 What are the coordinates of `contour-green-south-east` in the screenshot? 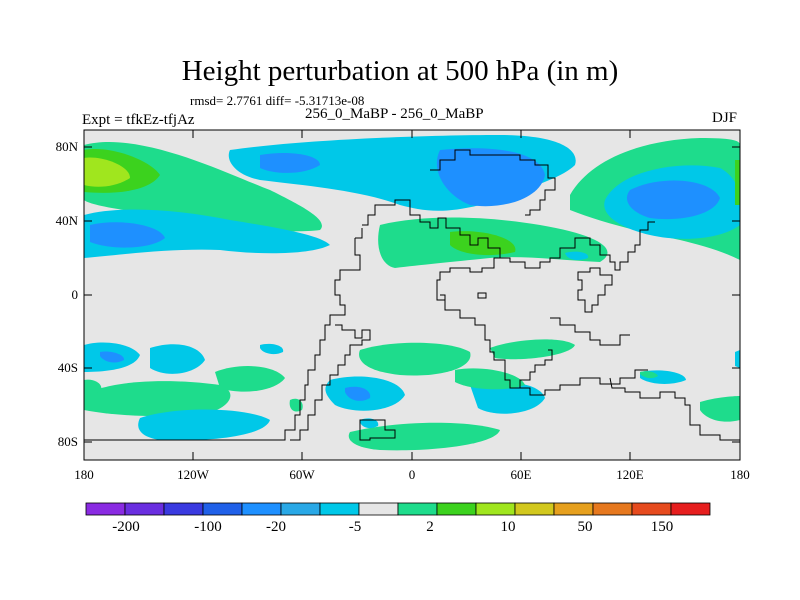 It's located at (649, 375).